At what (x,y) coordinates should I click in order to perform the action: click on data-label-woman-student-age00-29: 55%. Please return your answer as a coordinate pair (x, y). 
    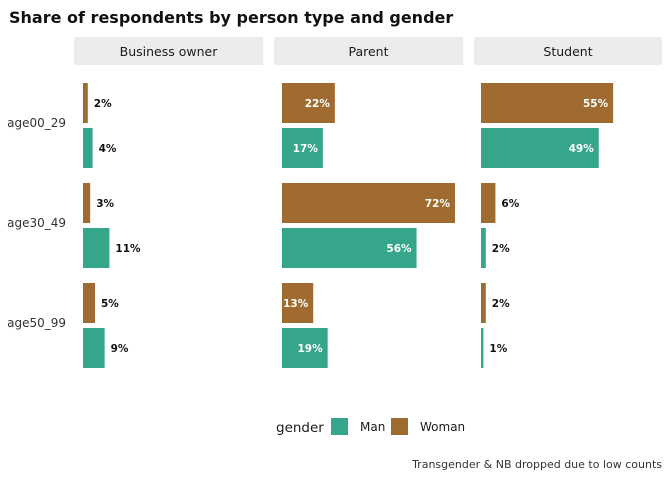
    Looking at the image, I should click on (596, 104).